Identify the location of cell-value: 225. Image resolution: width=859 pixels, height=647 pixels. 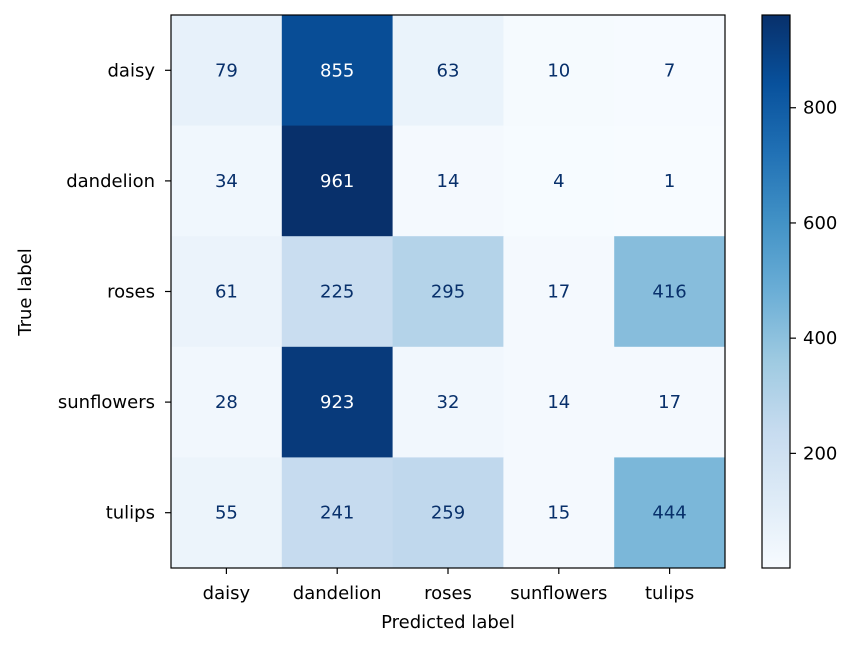
(337, 292).